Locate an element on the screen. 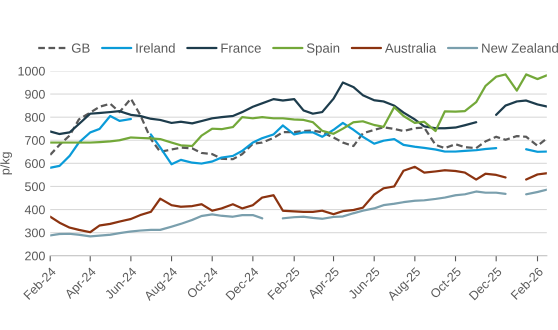  y-tick-label: 800 is located at coordinates (35, 117).